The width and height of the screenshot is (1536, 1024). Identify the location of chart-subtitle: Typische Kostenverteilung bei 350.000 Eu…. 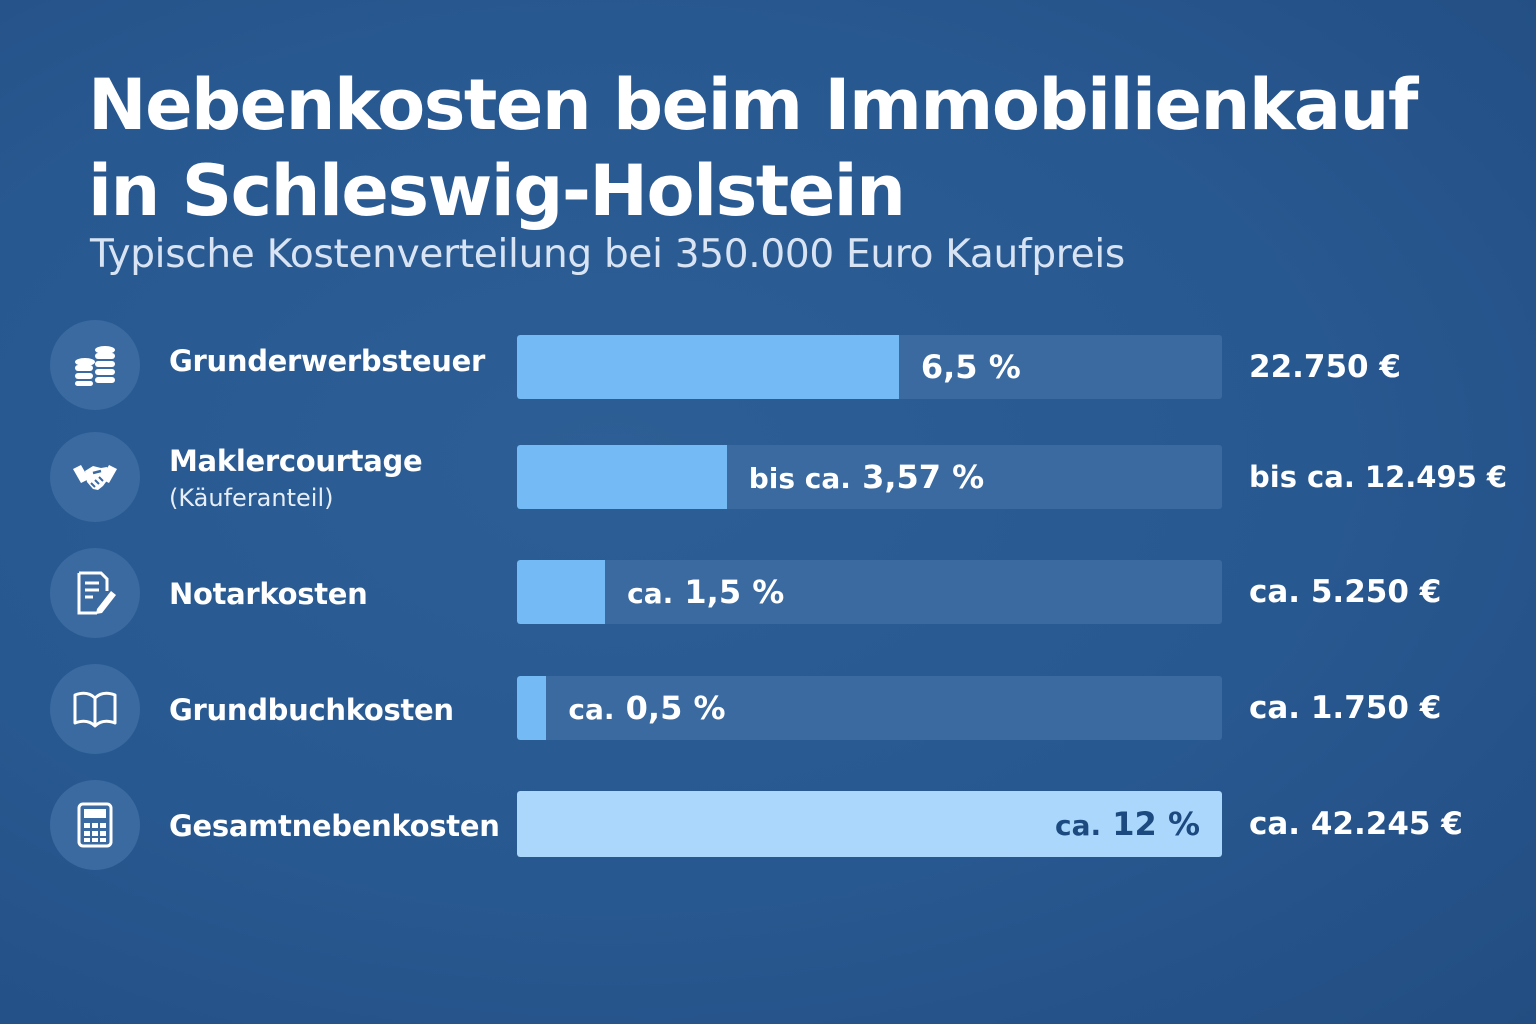
(607, 254).